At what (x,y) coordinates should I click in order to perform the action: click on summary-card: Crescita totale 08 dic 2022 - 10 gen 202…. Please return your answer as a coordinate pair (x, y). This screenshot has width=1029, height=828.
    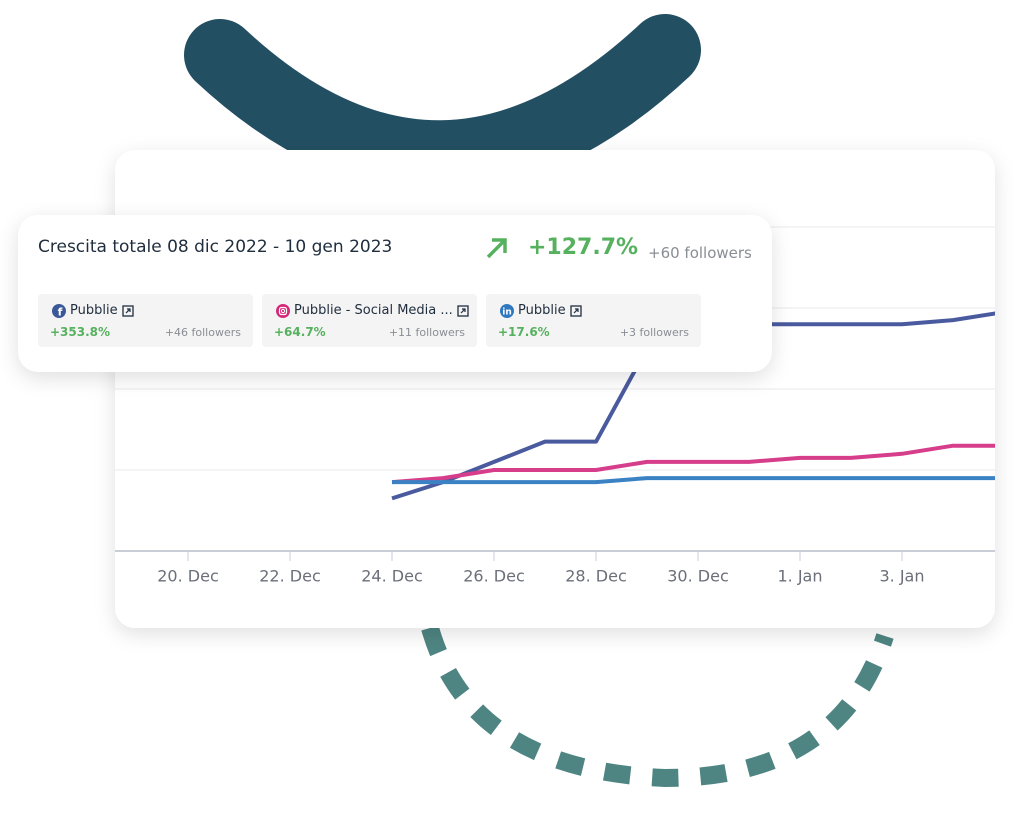
    Looking at the image, I should click on (395, 293).